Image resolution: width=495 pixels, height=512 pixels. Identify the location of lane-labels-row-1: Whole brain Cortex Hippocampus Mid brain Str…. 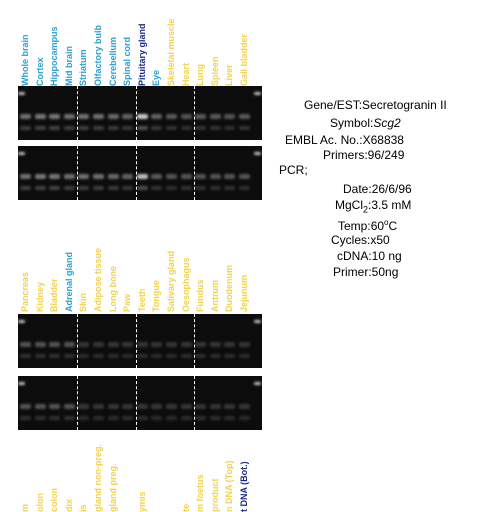
(140, 43).